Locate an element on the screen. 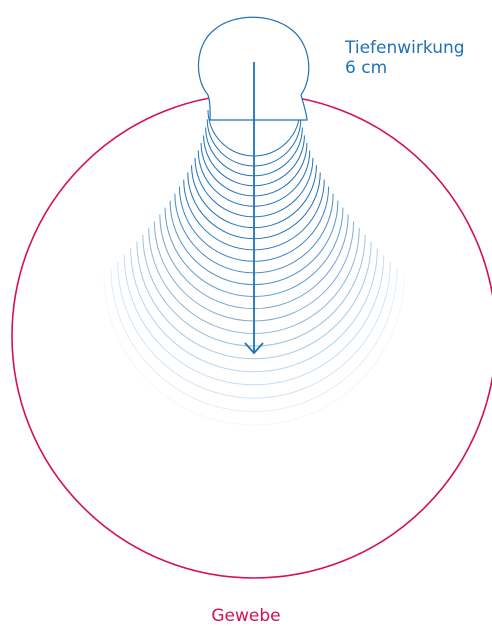 The height and width of the screenshot is (630, 492). depth-effect-label: Tiefenwirkung 6 cm is located at coordinates (405, 58).